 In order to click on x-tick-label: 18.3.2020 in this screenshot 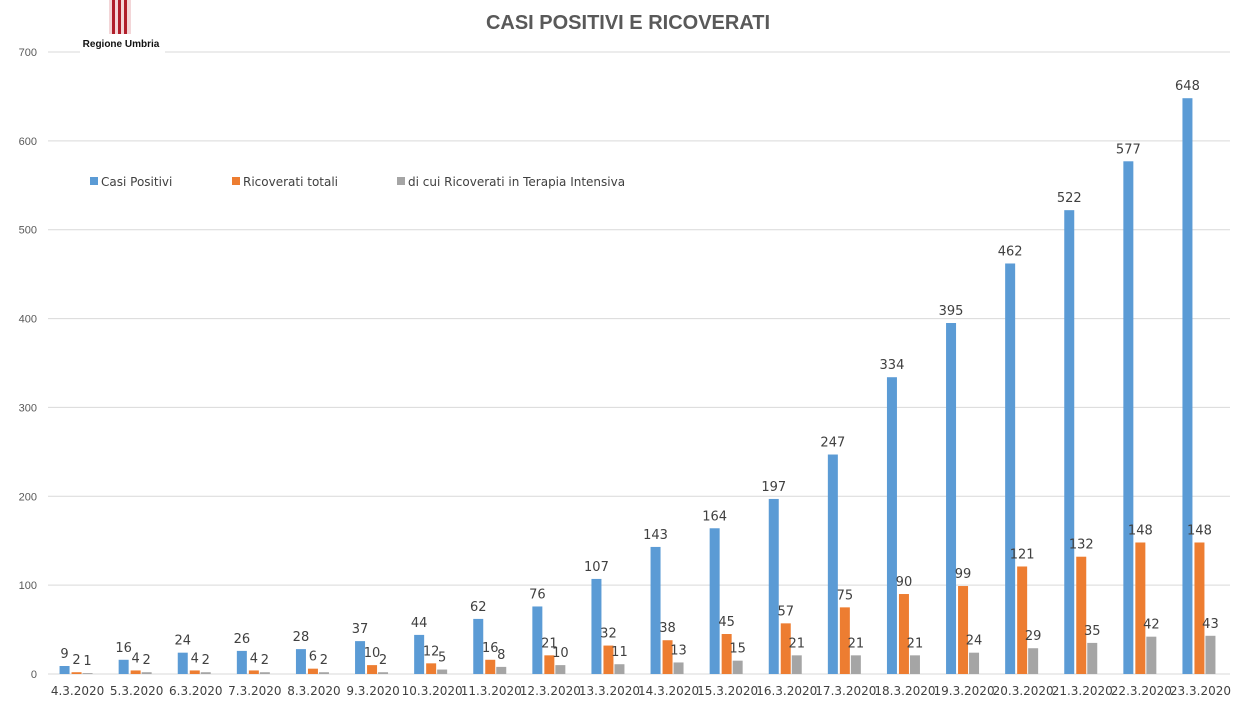, I will do `click(904, 691)`.